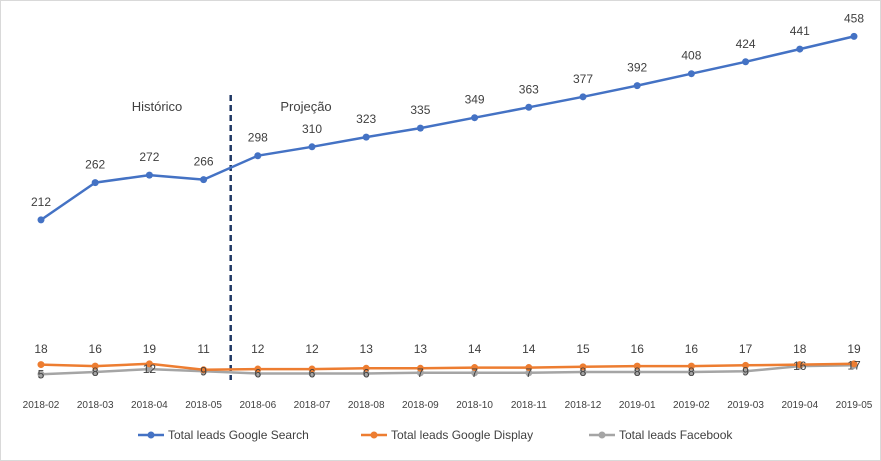 The height and width of the screenshot is (461, 881). Describe the element at coordinates (305, 106) in the screenshot. I see `projection-region-label: Projeção` at that location.